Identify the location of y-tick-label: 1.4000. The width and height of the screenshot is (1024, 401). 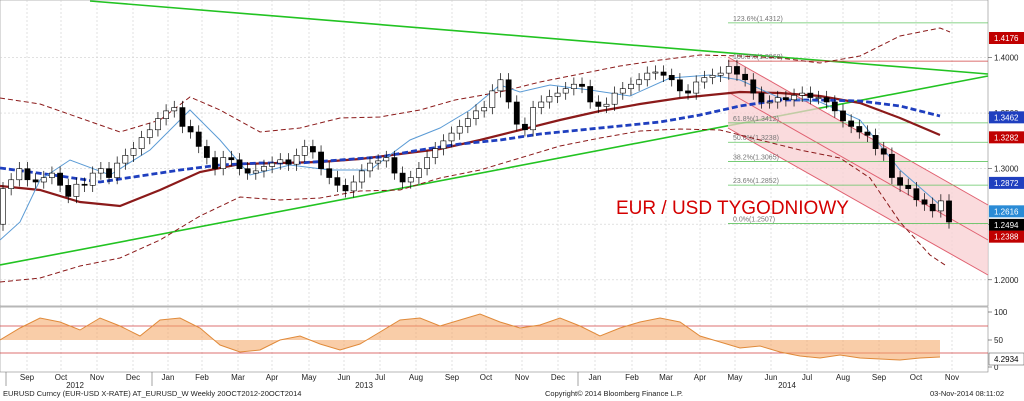
(1006, 58).